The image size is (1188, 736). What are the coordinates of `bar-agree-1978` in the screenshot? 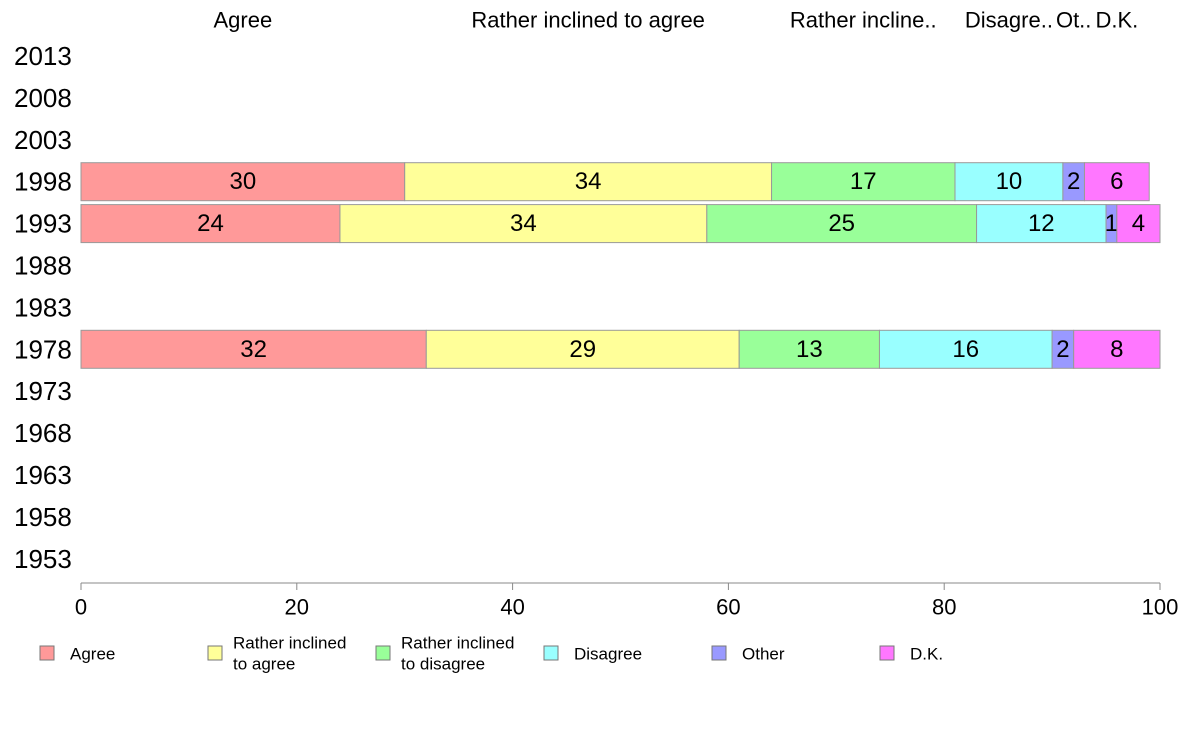 It's located at (253, 349).